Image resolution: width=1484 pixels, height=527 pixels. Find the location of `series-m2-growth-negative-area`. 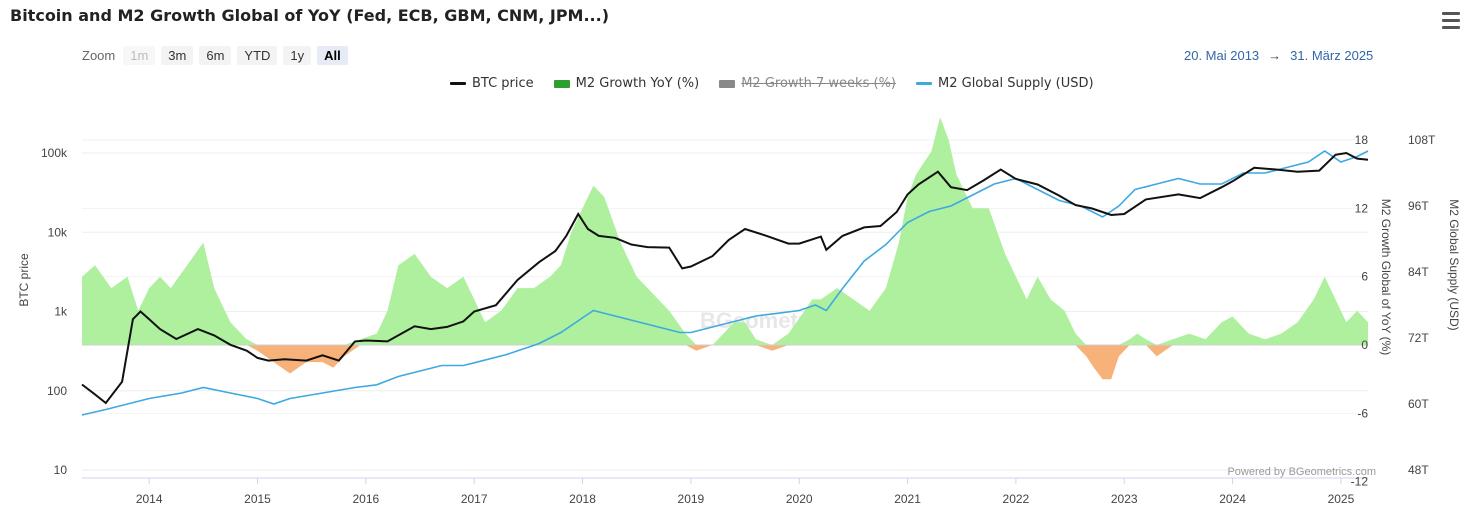

series-m2-growth-negative-area is located at coordinates (725, 362).